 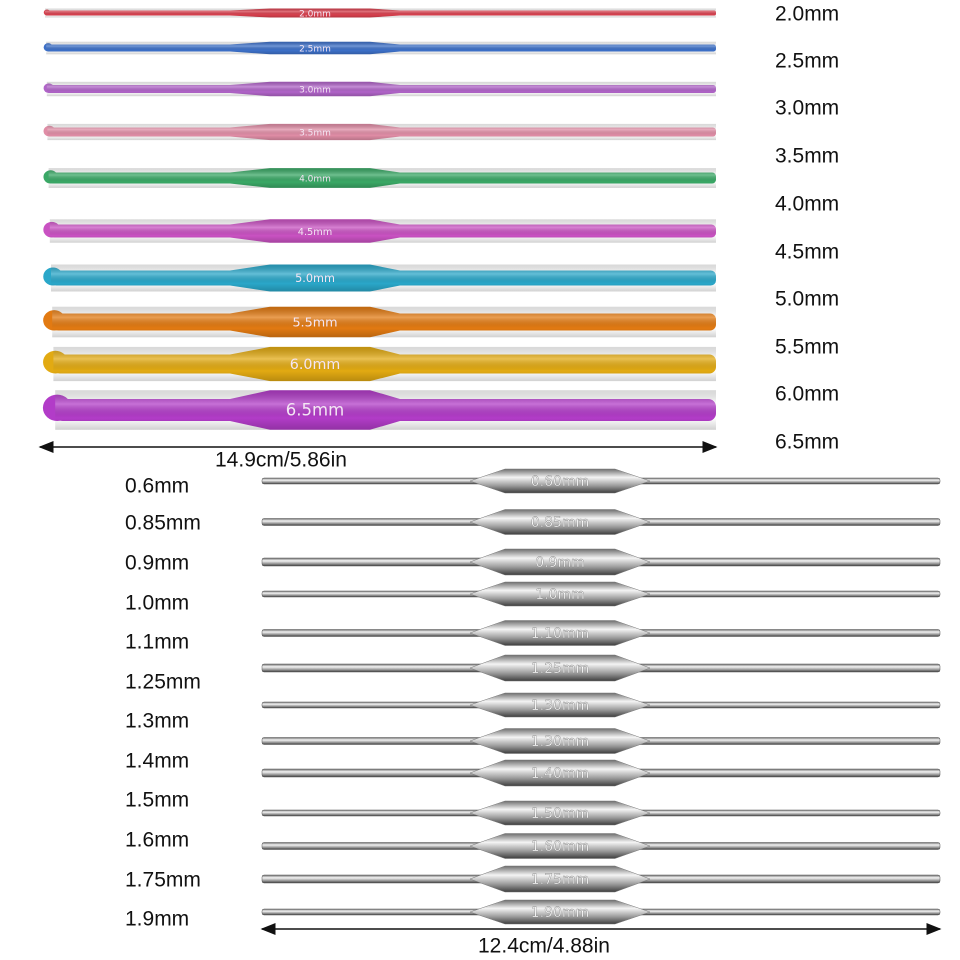 I want to click on steel-hook: 1.10mm, so click(x=601, y=633).